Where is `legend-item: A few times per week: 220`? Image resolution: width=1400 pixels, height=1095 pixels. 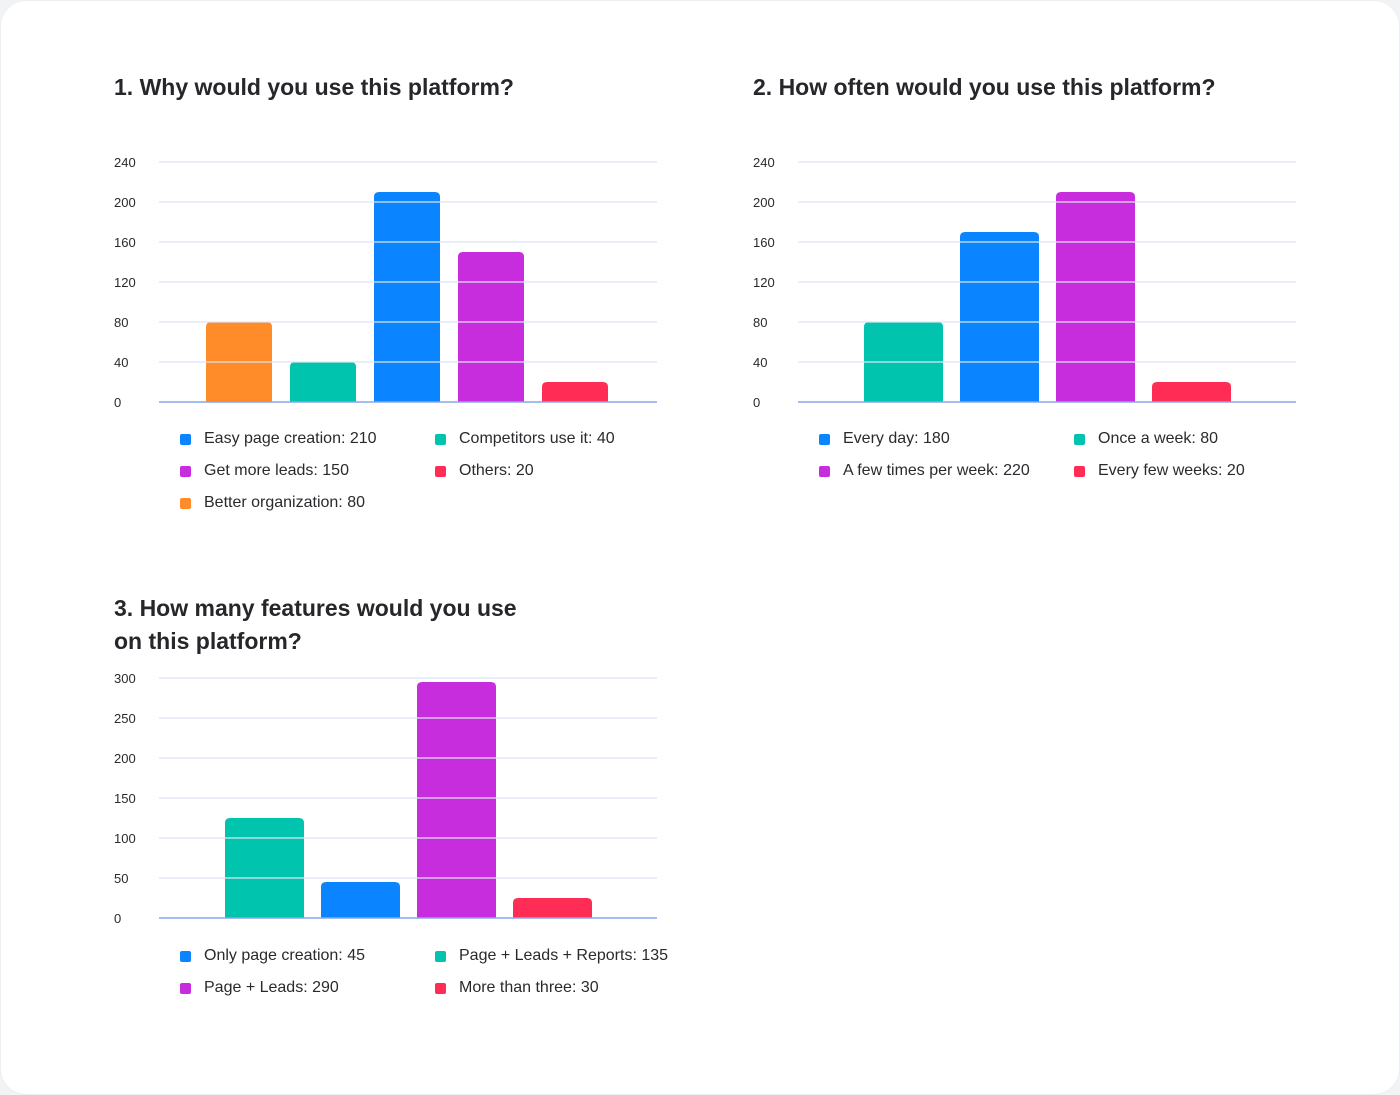
legend-item: A few times per week: 220 is located at coordinates (946, 471).